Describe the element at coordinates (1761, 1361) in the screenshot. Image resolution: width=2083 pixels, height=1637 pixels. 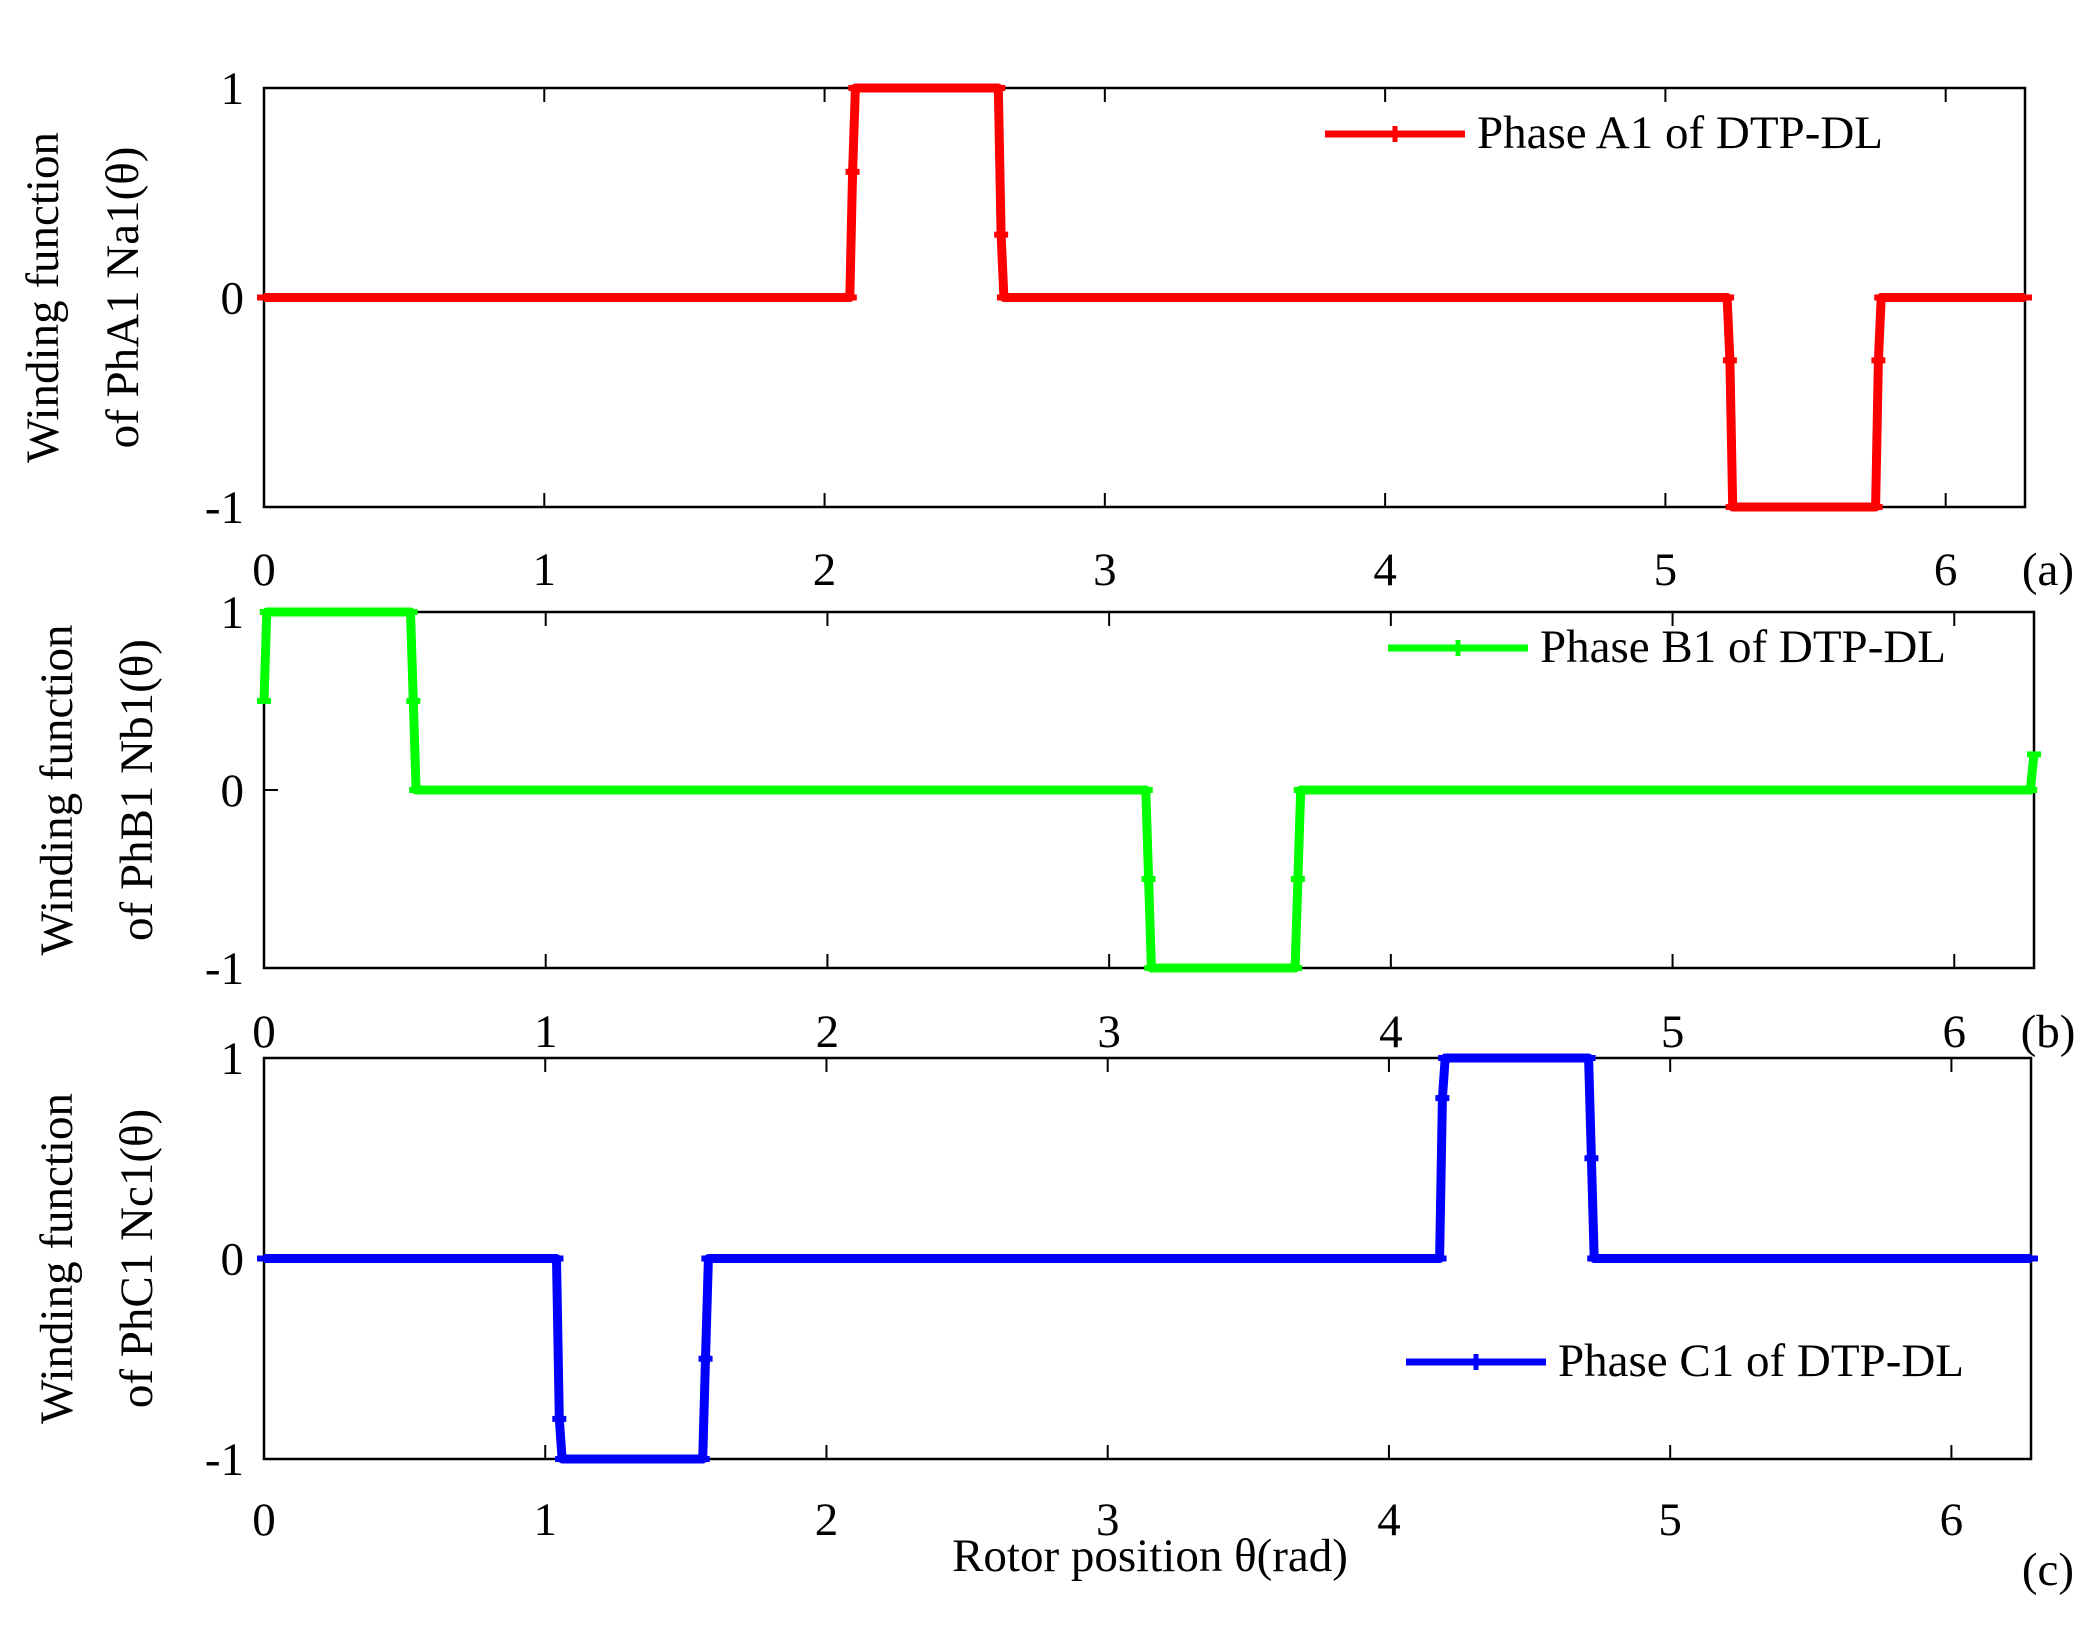
I see `legend-label-c: Phase C1 of DTP-DL` at that location.